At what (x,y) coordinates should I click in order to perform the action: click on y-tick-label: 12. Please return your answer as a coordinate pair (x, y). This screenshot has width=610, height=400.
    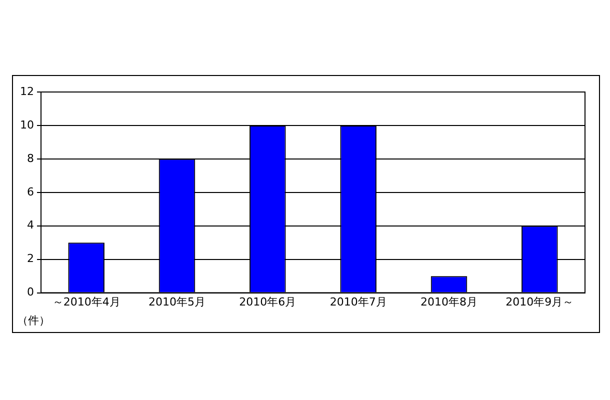
    Looking at the image, I should click on (27, 91).